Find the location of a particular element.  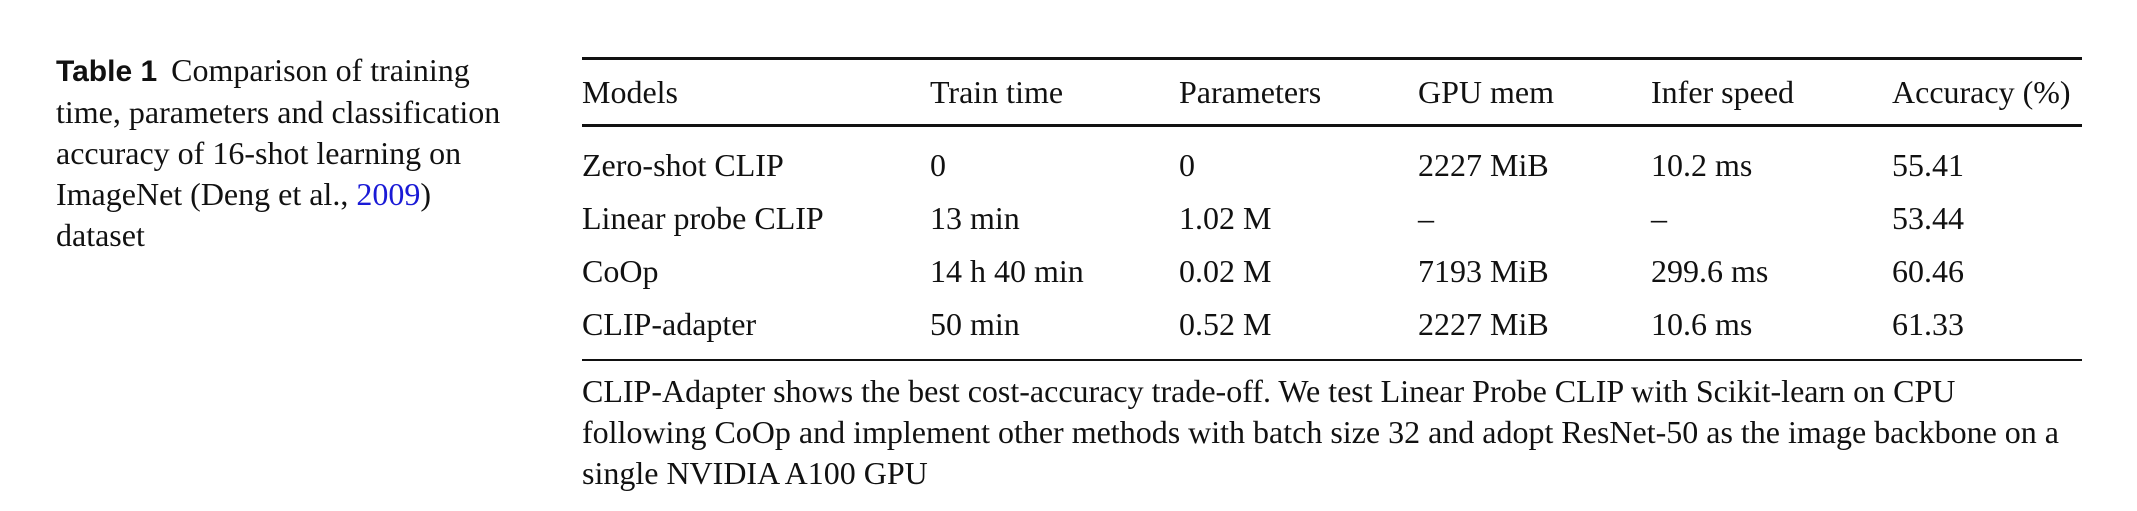

cell-accuracy: 55.41 is located at coordinates (1928, 165).